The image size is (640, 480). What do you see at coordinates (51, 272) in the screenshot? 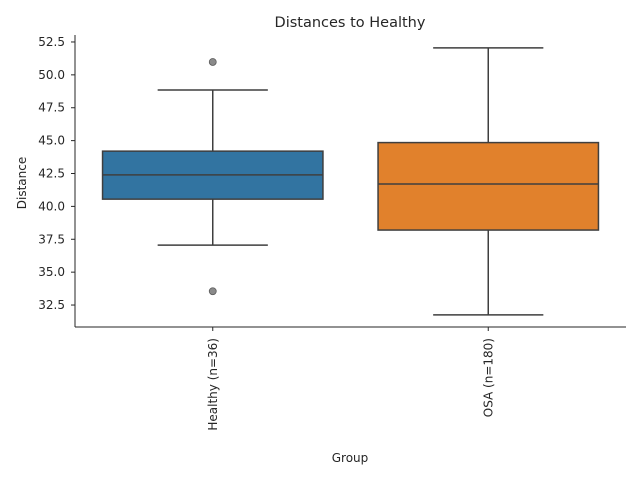
I see `y-tick-label: 35.0` at bounding box center [51, 272].